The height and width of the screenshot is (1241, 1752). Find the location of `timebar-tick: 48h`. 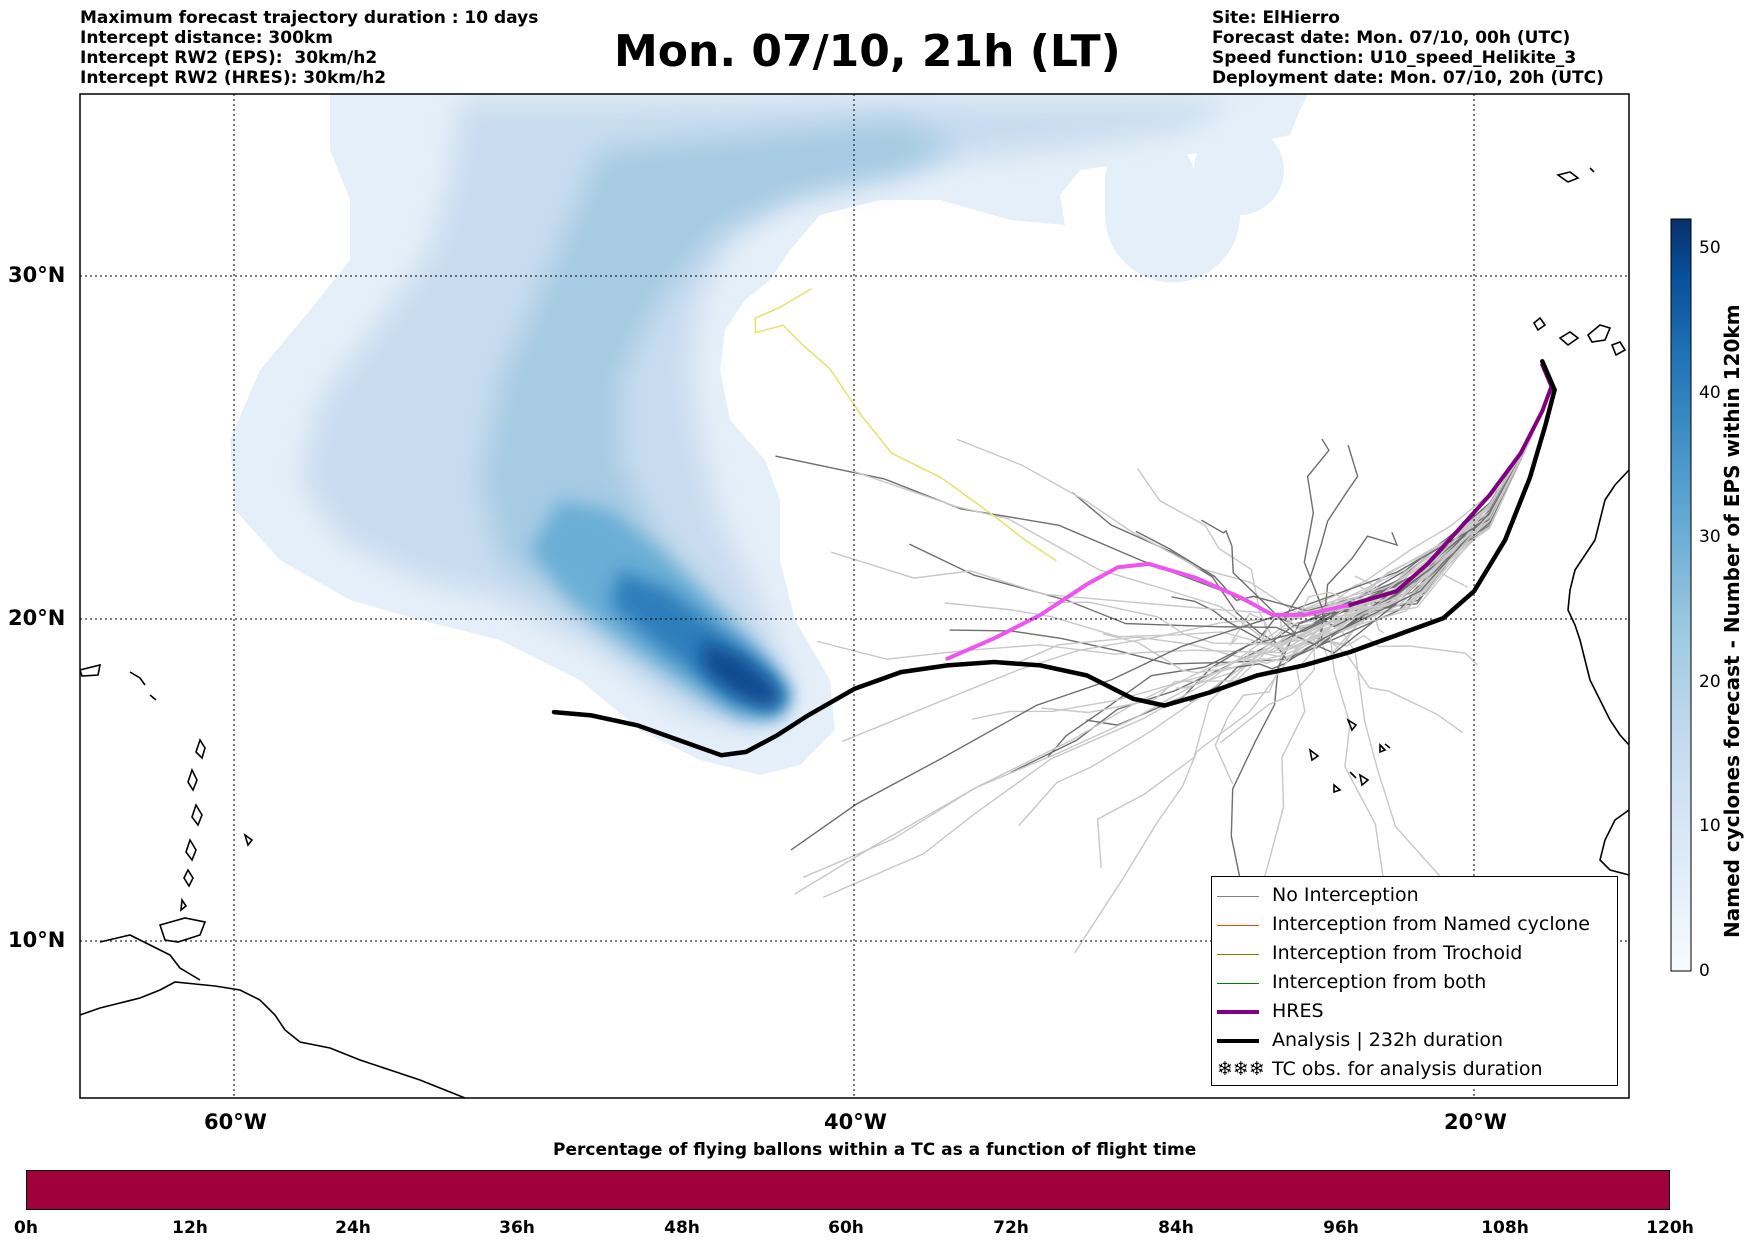

timebar-tick: 48h is located at coordinates (682, 1228).